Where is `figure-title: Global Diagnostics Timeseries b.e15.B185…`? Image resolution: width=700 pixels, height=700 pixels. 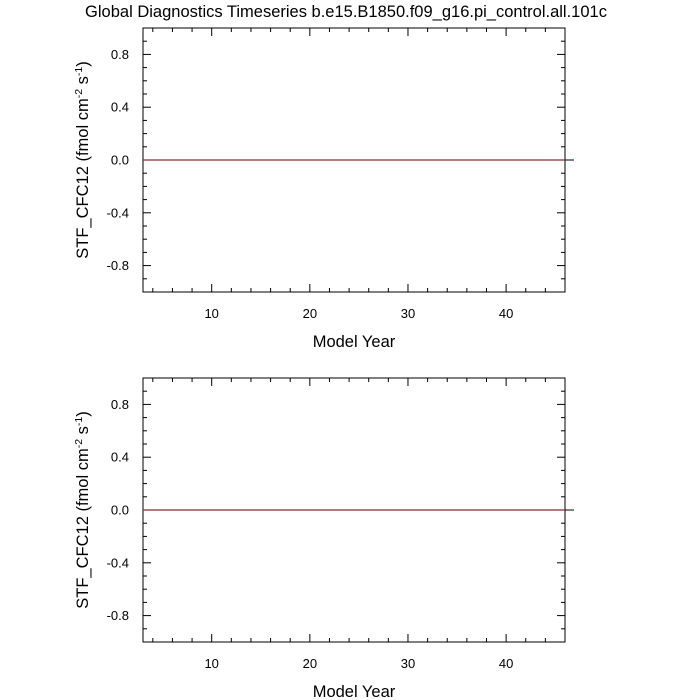 figure-title: Global Diagnostics Timeseries b.e15.B185… is located at coordinates (346, 12).